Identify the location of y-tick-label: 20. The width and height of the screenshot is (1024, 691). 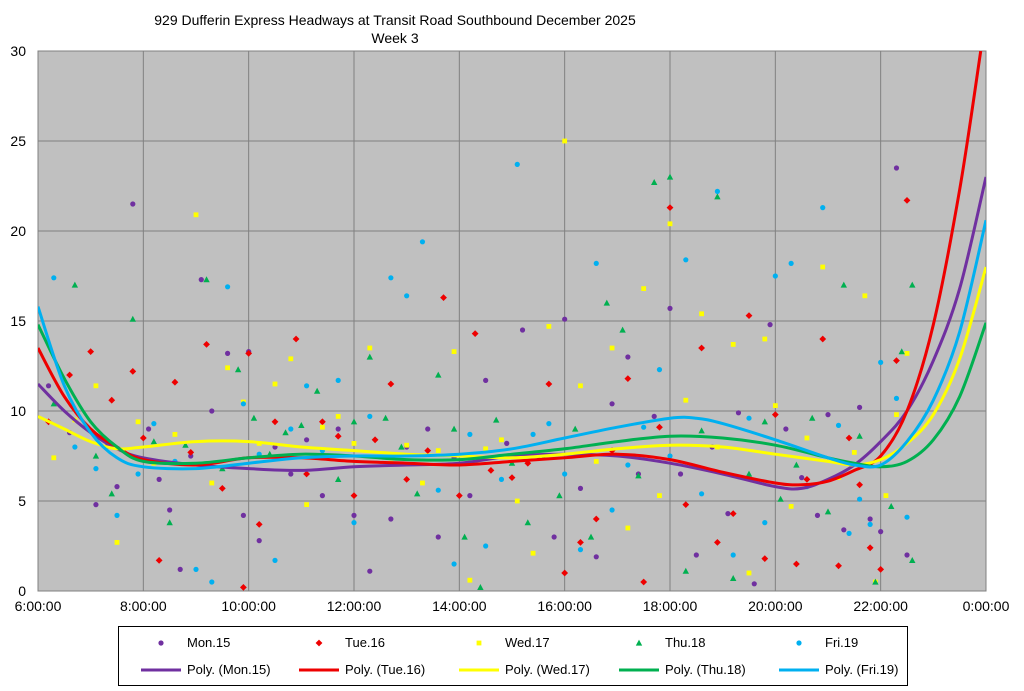
(18, 231).